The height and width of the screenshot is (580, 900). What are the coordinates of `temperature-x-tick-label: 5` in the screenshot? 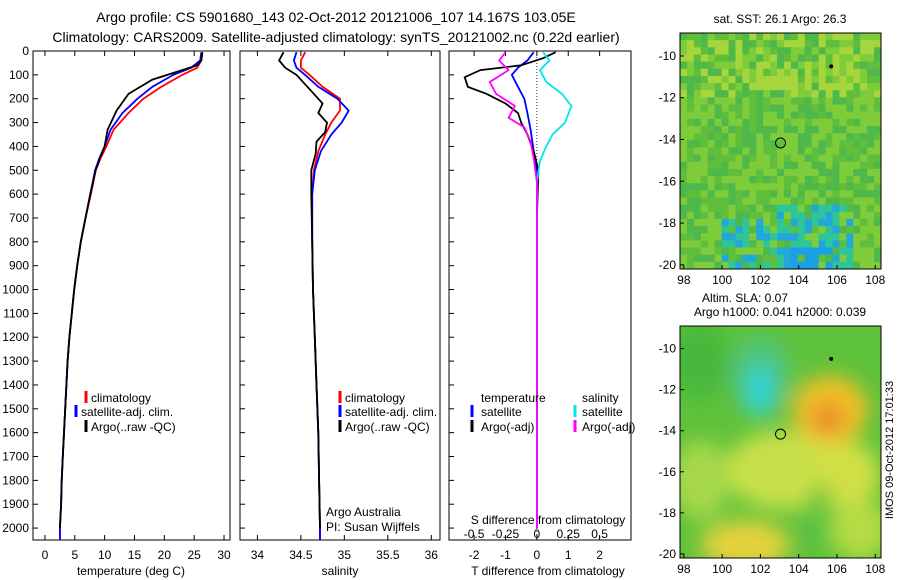 It's located at (74, 555).